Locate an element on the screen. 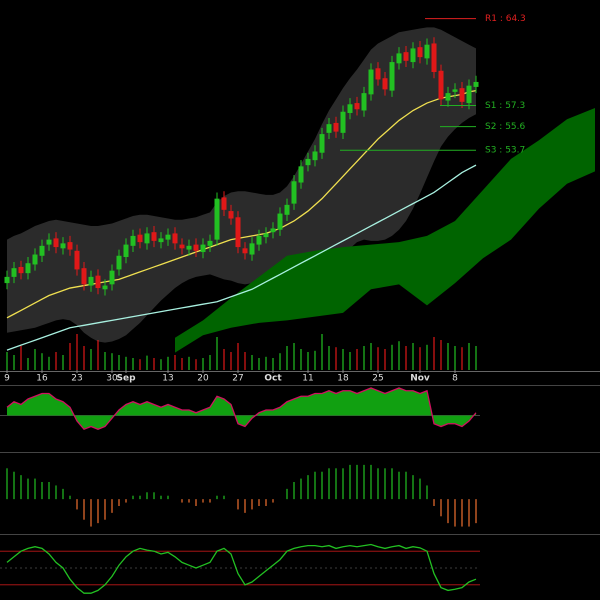 The height and width of the screenshot is (600, 600). x-tick-label: Sep is located at coordinates (126, 379).